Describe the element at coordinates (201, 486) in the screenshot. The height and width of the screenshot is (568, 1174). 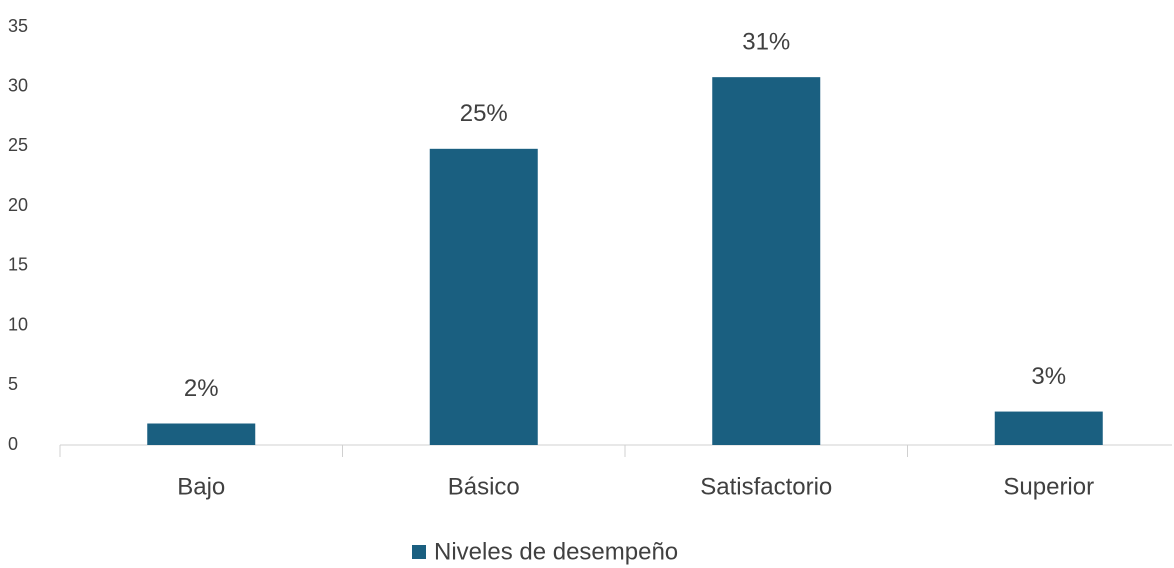
I see `x-tick-label: Bajo` at that location.